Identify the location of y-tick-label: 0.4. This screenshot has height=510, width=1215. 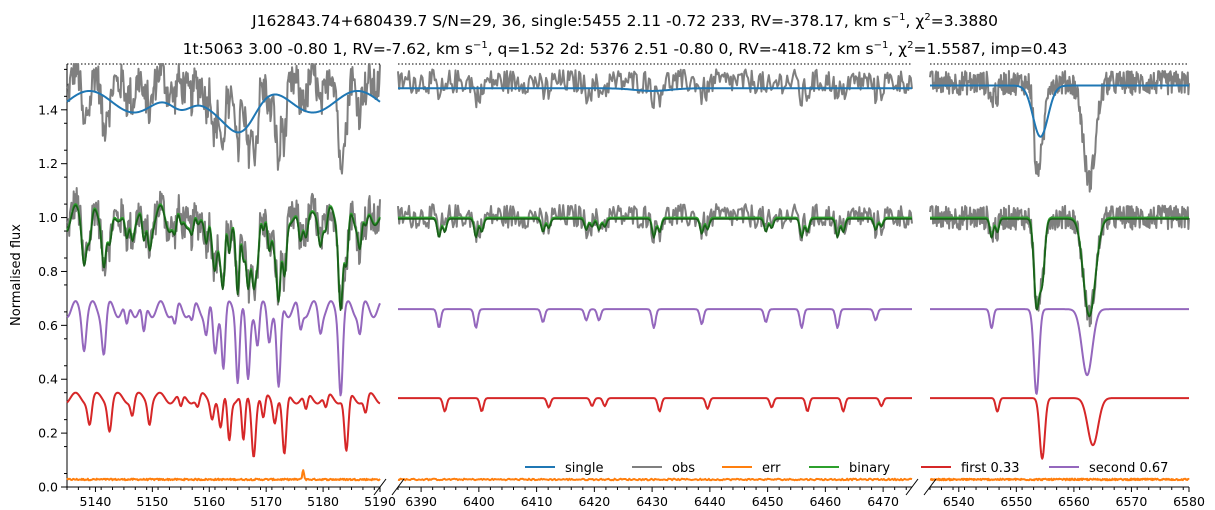
(48, 379).